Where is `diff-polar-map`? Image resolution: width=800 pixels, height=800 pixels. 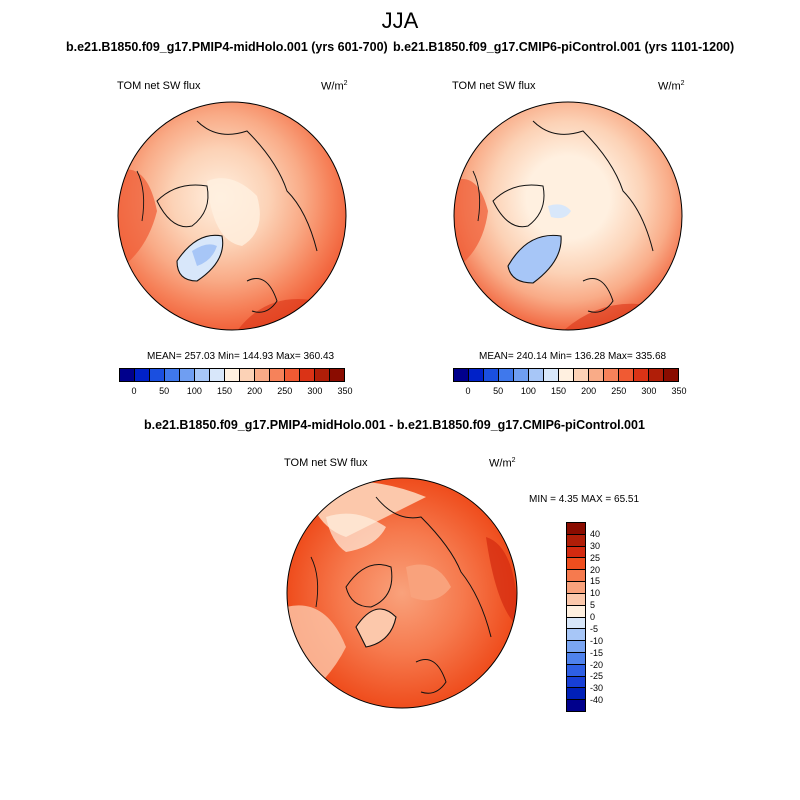
diff-polar-map is located at coordinates (402, 593).